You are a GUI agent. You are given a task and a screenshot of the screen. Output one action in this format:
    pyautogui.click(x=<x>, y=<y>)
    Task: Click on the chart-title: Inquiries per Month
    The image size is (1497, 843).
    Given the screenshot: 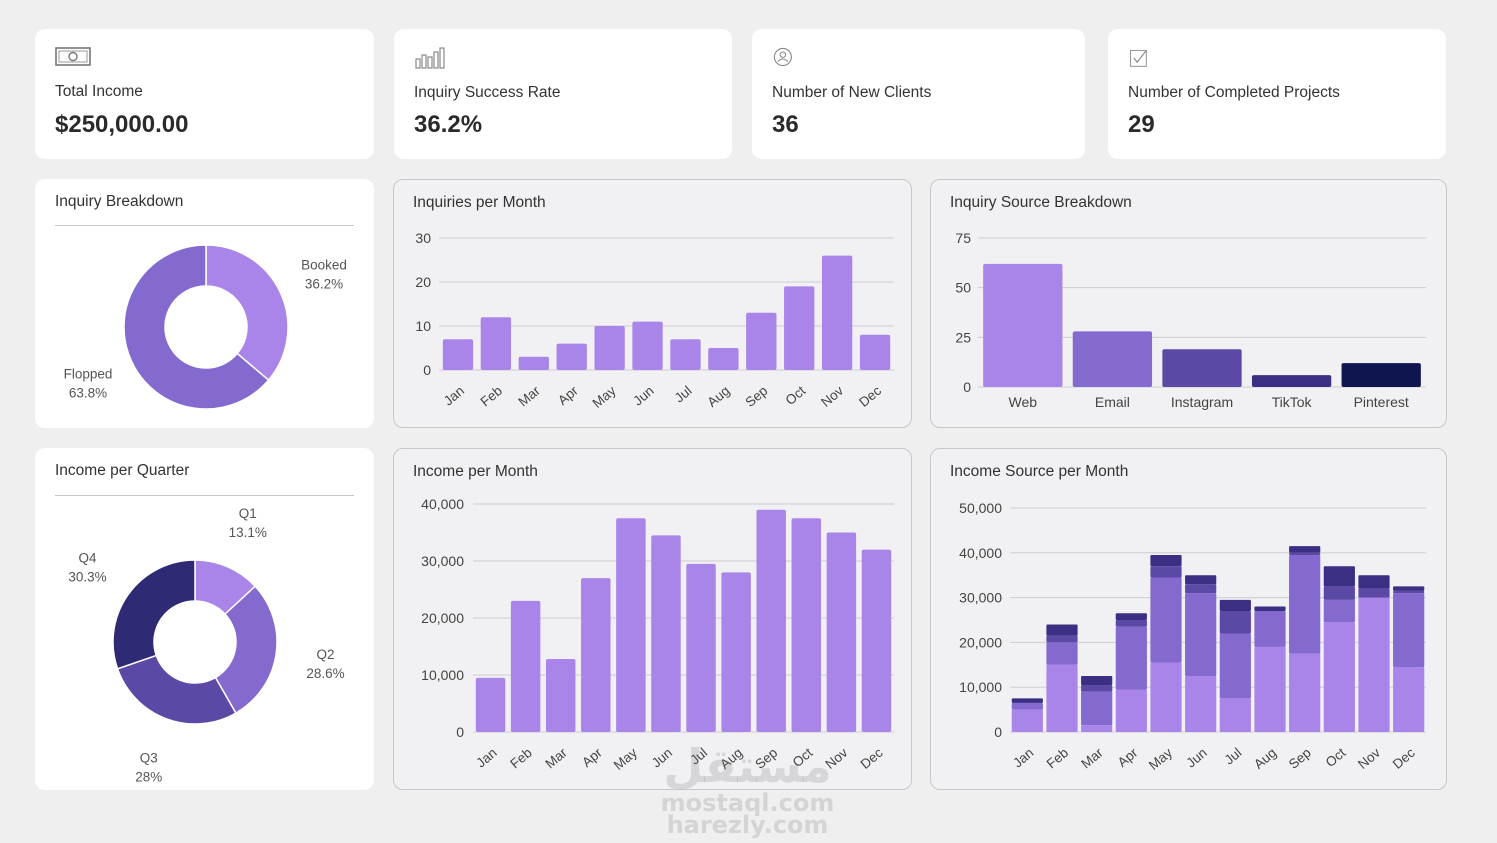 What is the action you would take?
    pyautogui.click(x=479, y=202)
    